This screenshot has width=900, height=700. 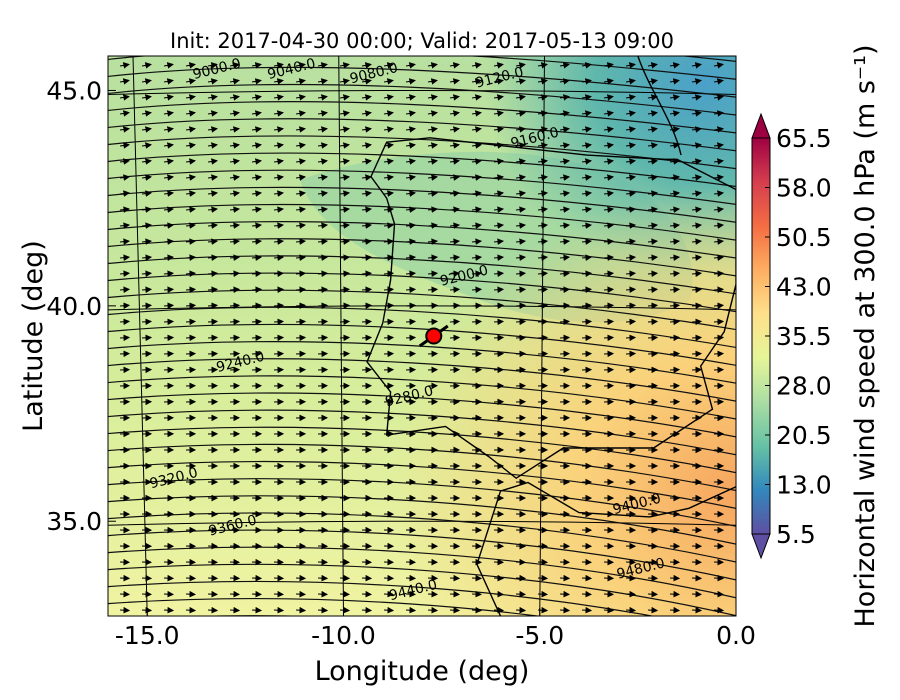 What do you see at coordinates (147, 635) in the screenshot?
I see `x-tick-label: -15.0` at bounding box center [147, 635].